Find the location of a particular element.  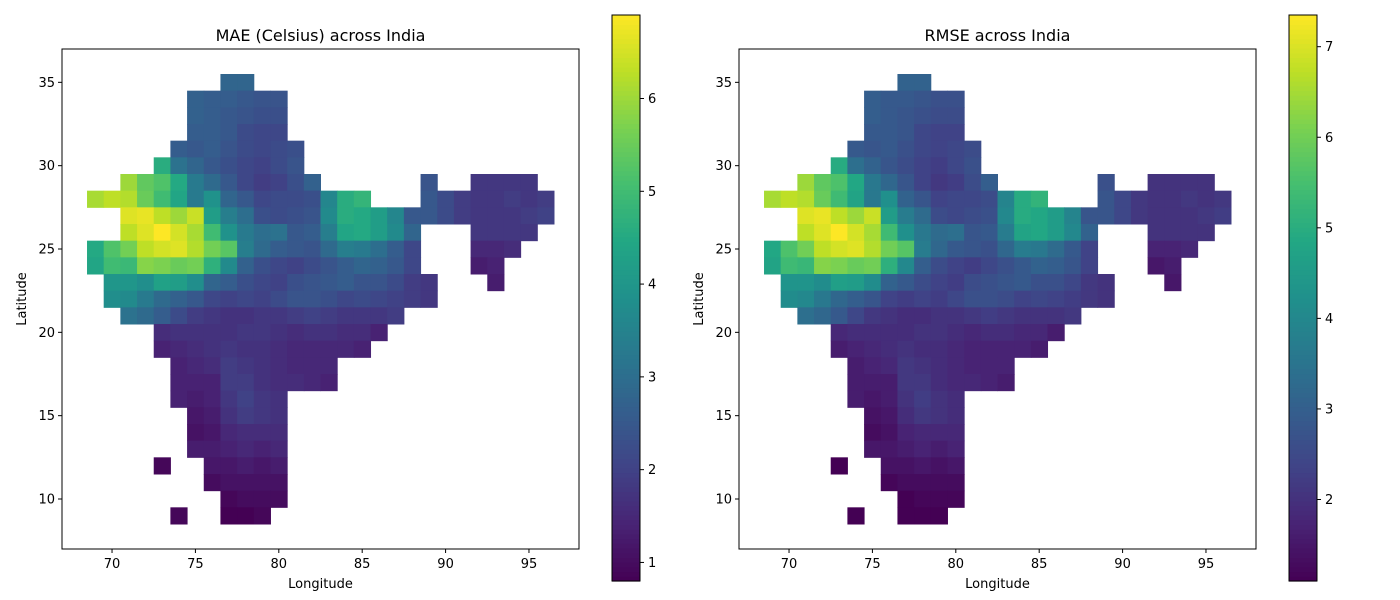

x-axis-ticks: 70 75 80 85 90 95 is located at coordinates (997, 560).